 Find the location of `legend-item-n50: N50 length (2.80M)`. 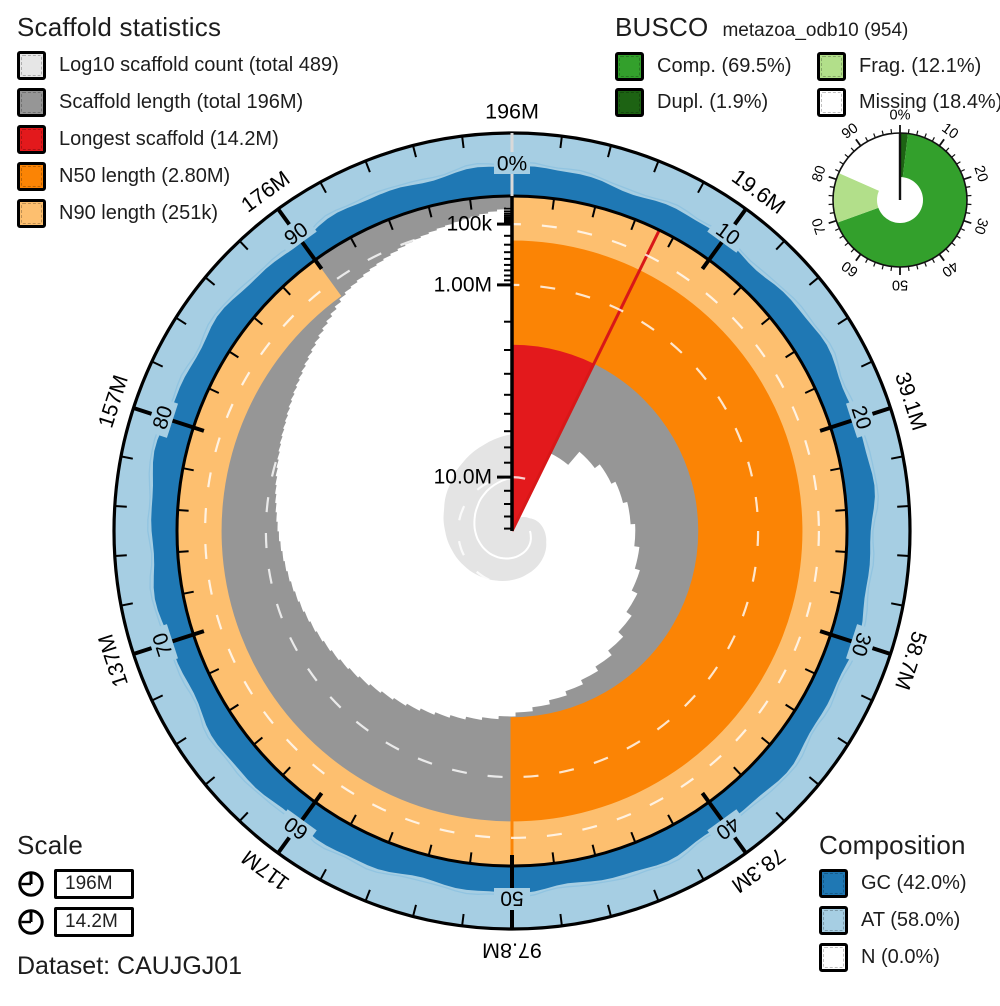

legend-item-n50: N50 length (2.80M) is located at coordinates (178, 176).